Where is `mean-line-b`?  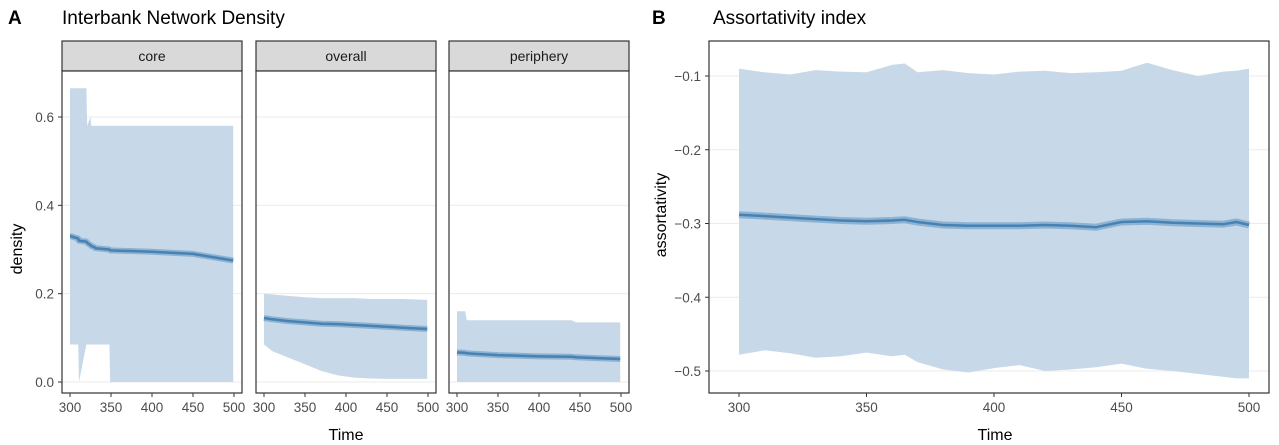
mean-line-b is located at coordinates (994, 221).